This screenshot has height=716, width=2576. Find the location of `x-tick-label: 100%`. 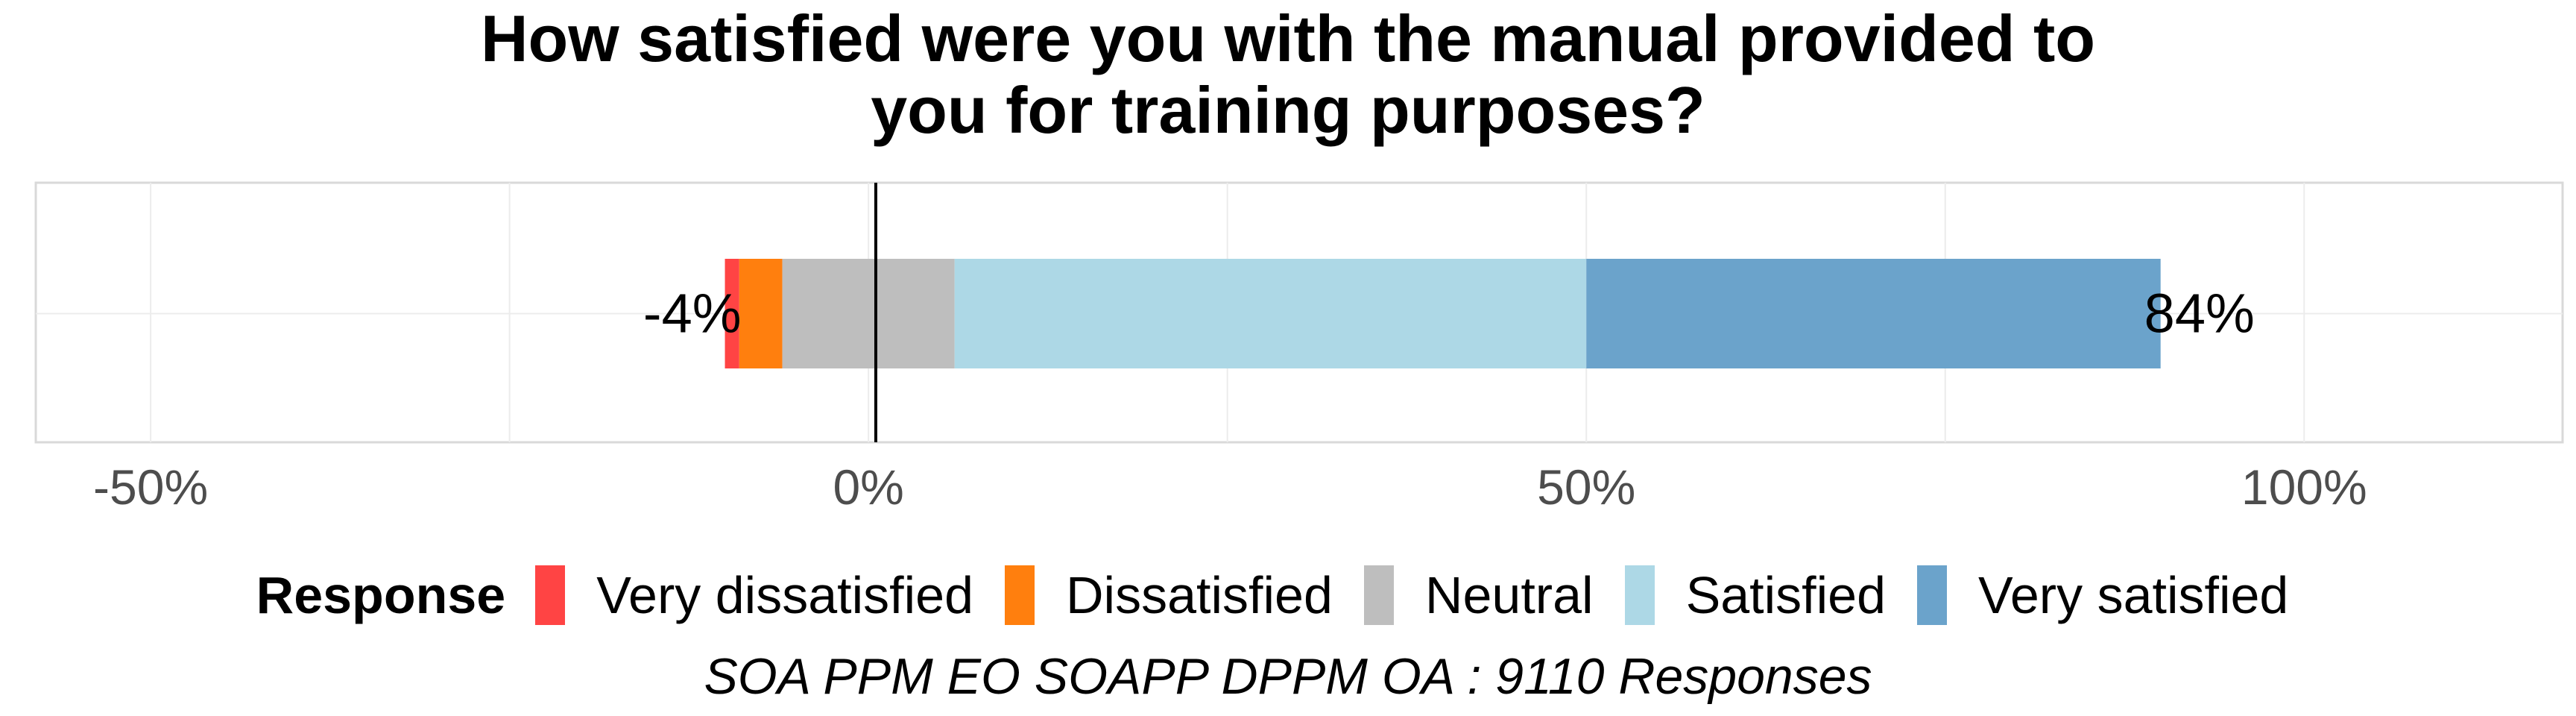

x-tick-label: 100% is located at coordinates (2304, 487).